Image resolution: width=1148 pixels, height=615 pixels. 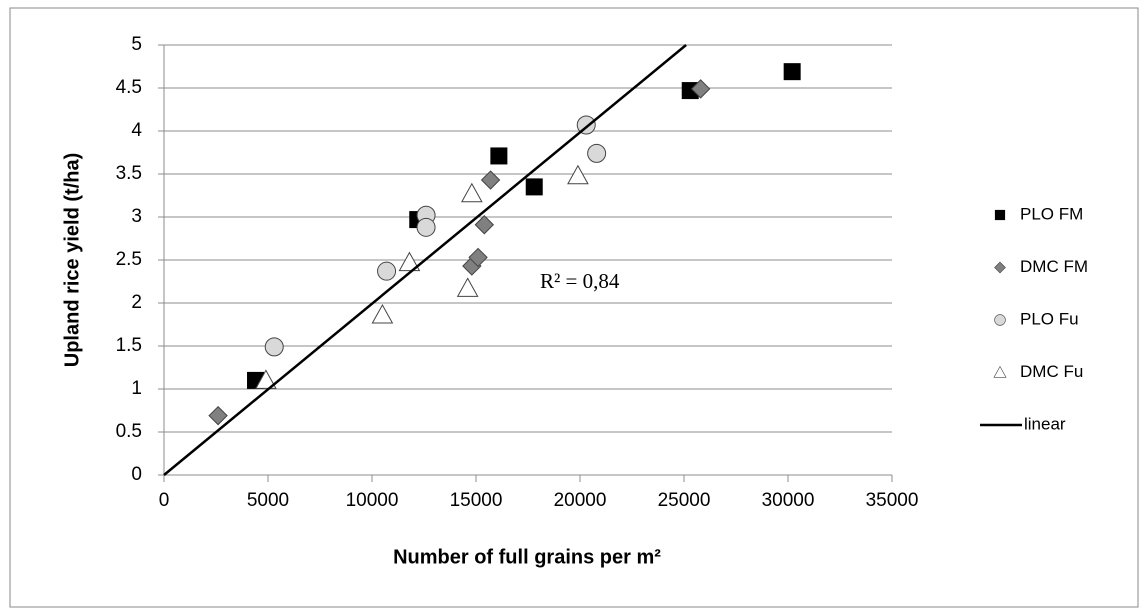 I want to click on x-tick-label: 20000, so click(x=580, y=500).